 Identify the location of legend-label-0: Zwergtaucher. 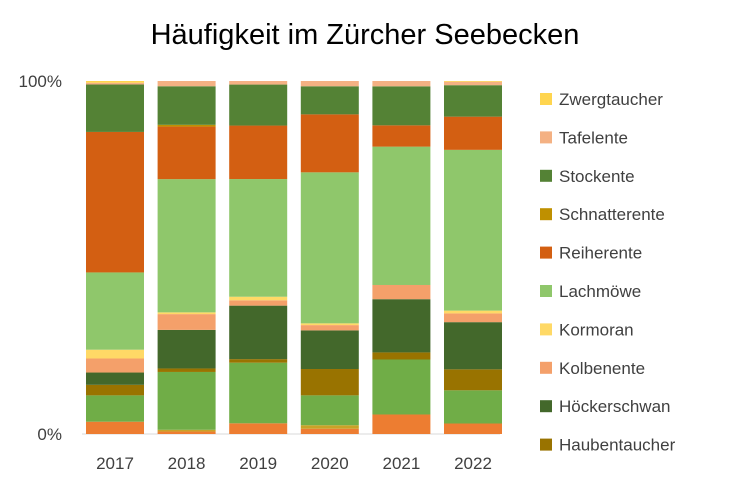
(611, 99).